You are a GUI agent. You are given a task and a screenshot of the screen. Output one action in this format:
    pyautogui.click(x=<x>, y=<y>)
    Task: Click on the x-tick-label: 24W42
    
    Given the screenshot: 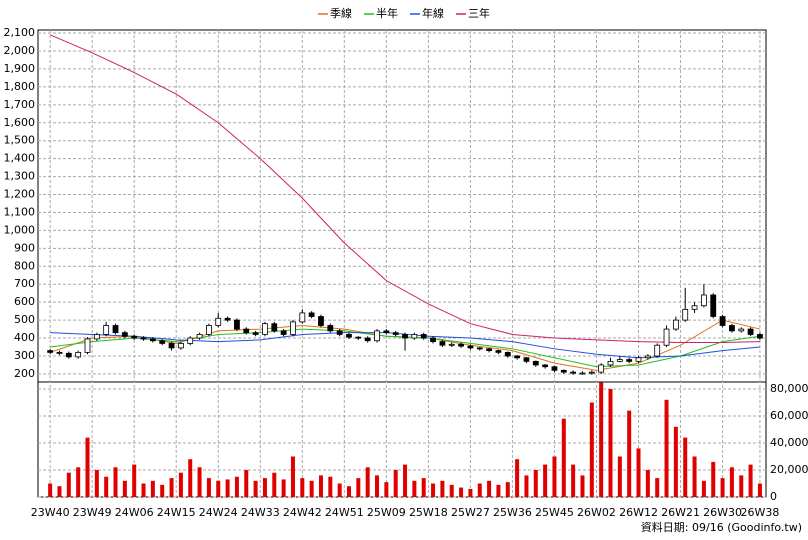 What is the action you would take?
    pyautogui.click(x=302, y=512)
    